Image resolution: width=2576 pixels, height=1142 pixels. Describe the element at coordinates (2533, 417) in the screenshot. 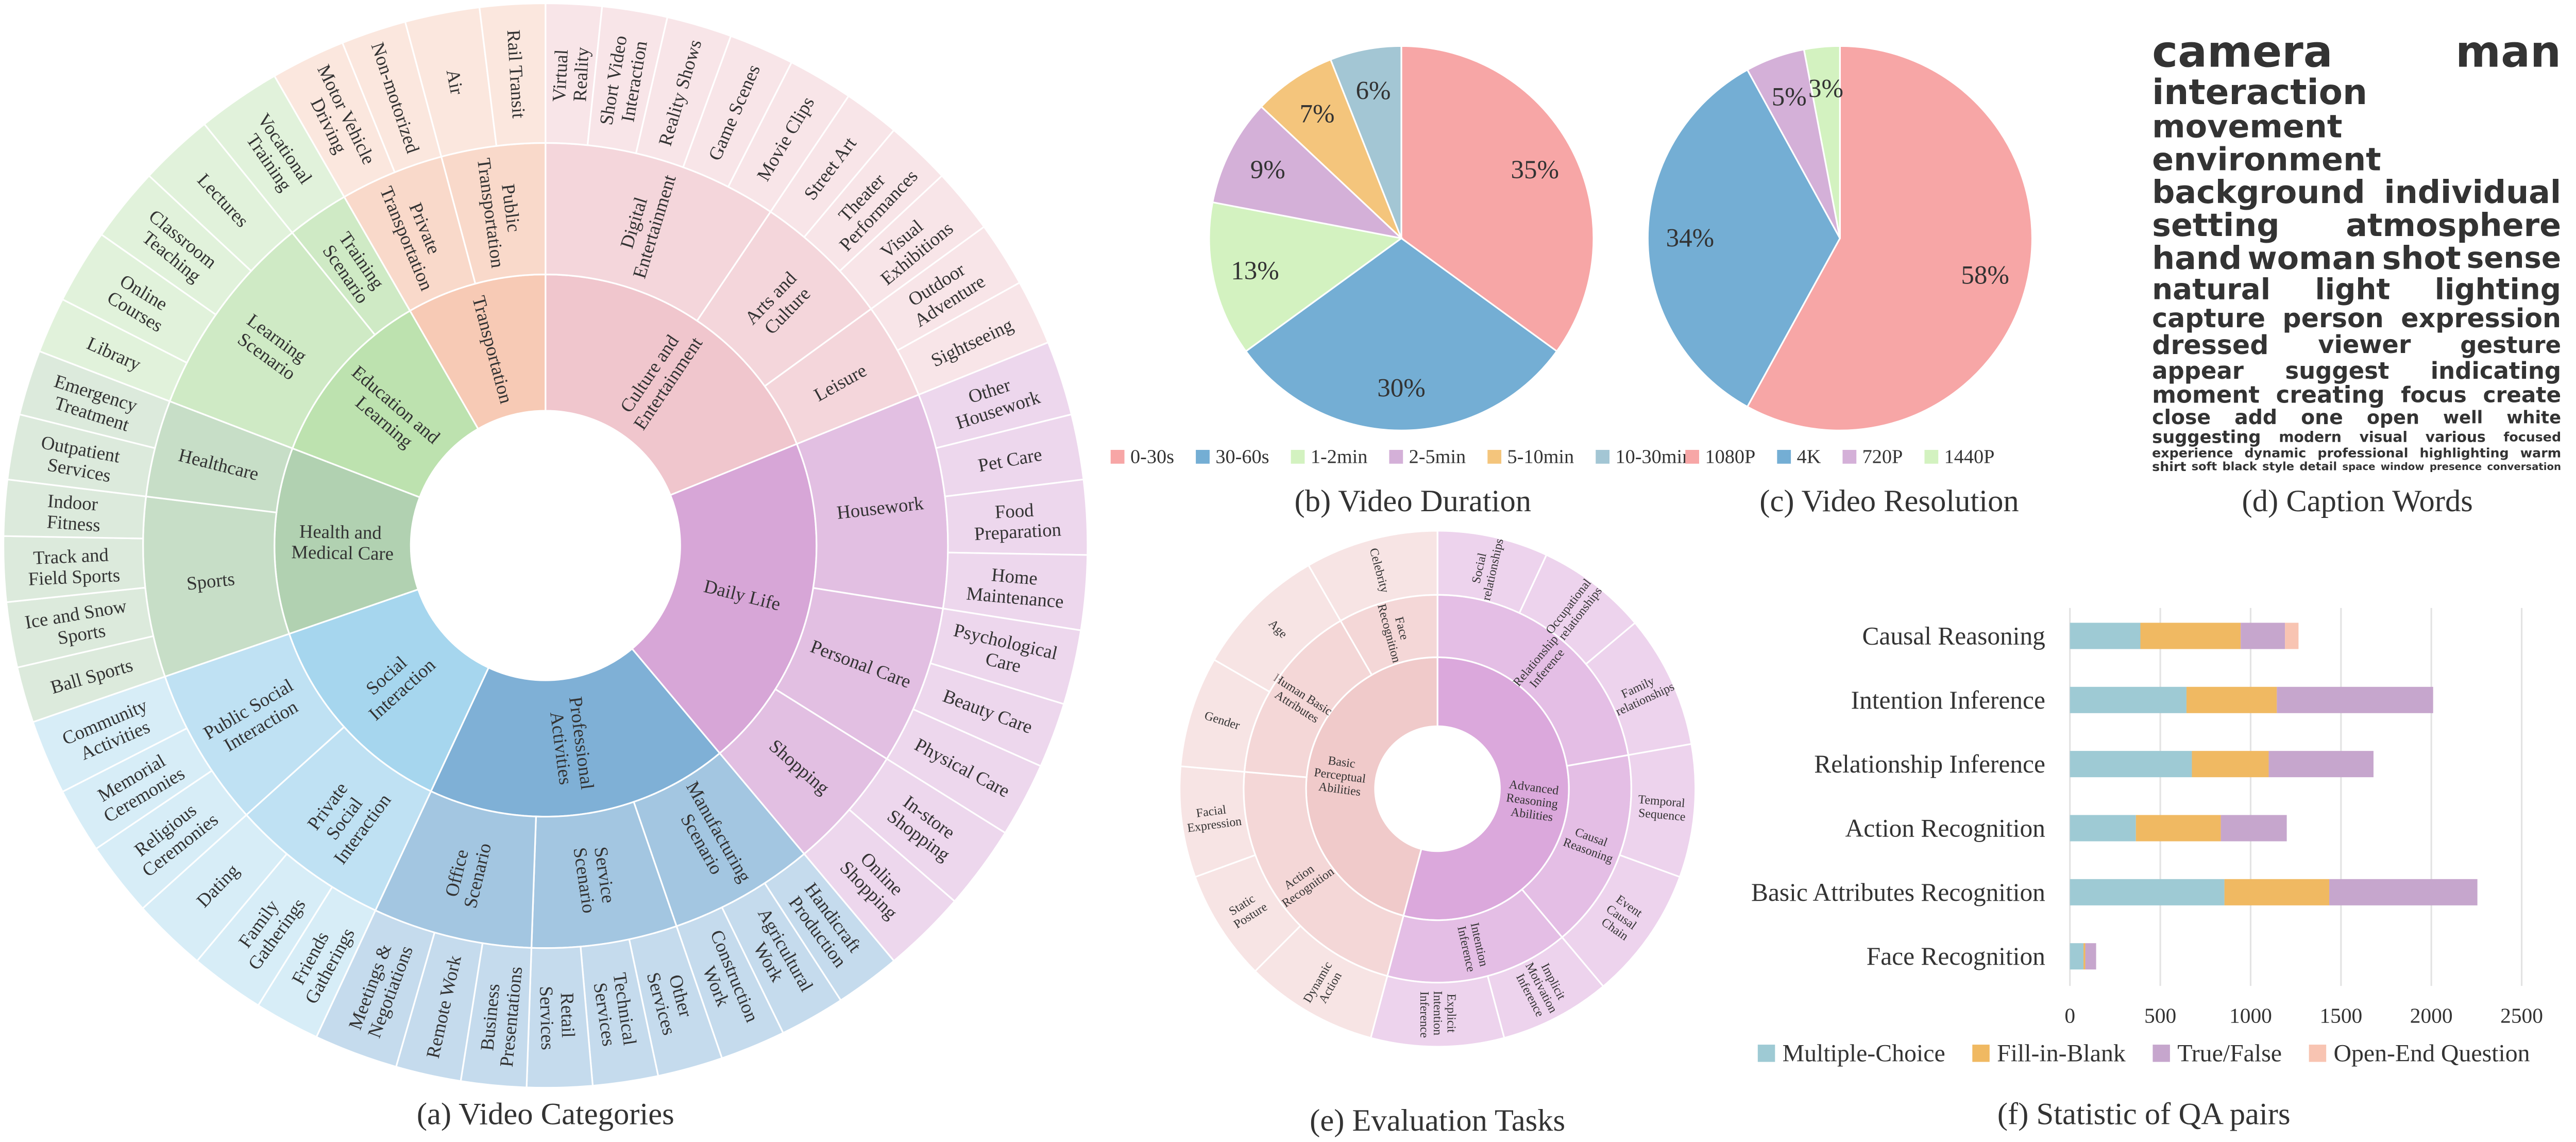

I see `cloud-word: white` at that location.